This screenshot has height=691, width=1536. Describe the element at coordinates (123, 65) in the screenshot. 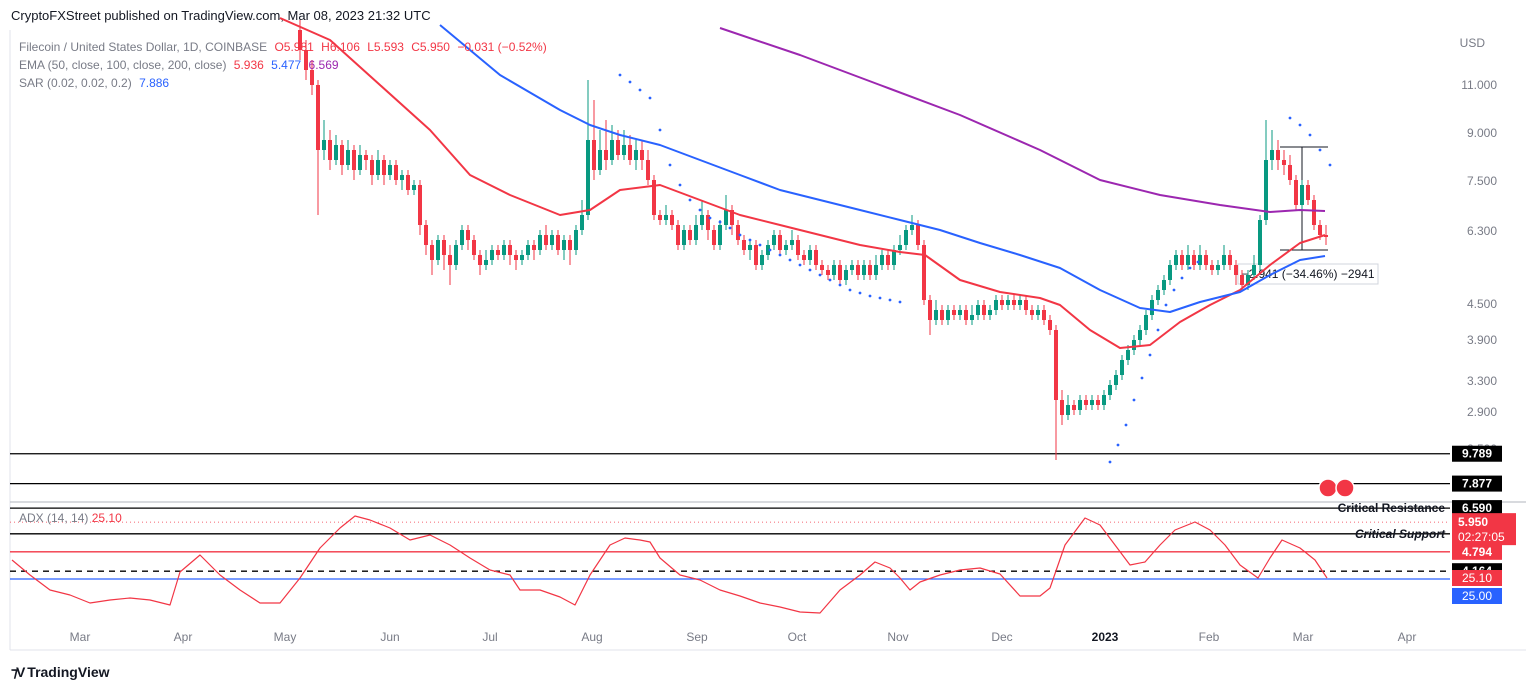

I see `ema-label: EMA (50, close, 100, close, 200, close)` at that location.